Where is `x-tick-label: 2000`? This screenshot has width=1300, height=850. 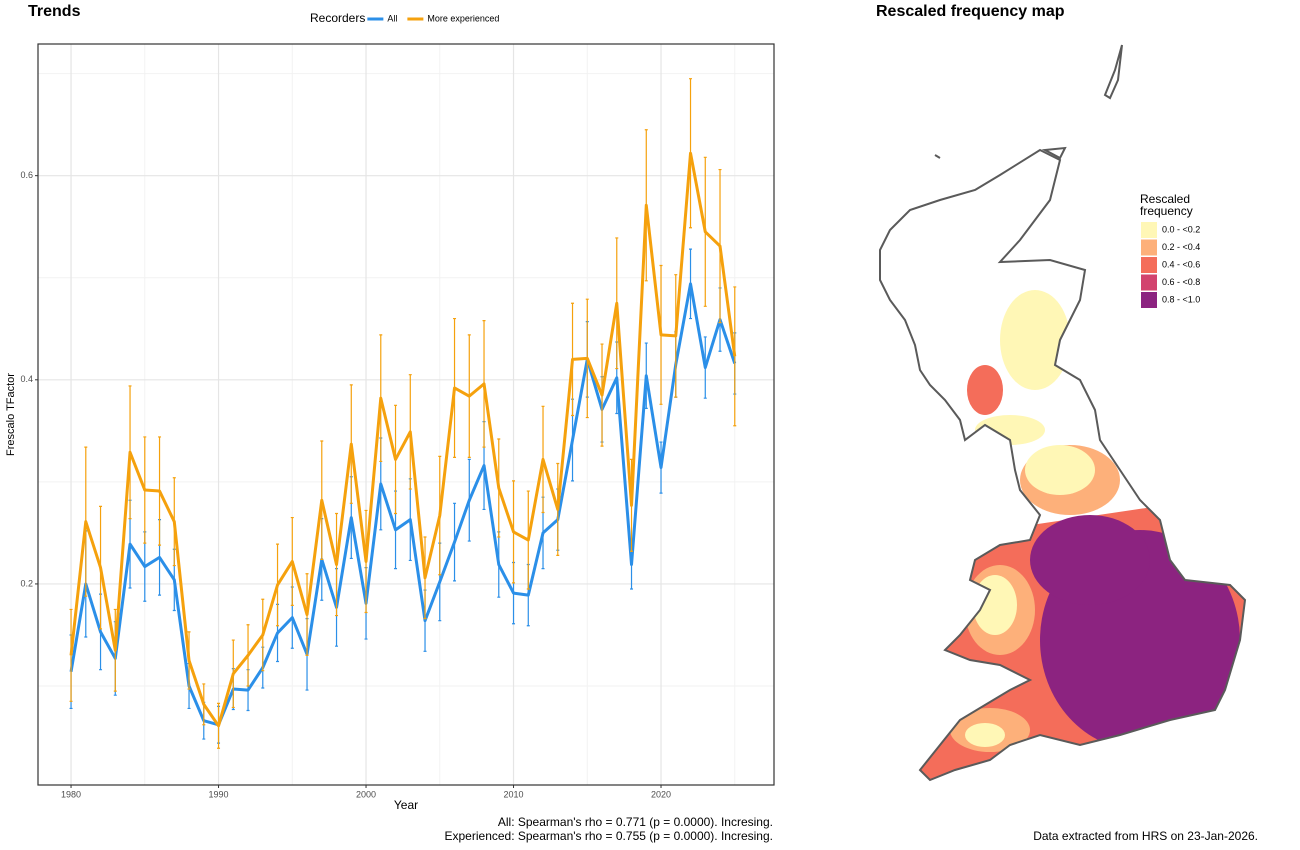
x-tick-label: 2000 is located at coordinates (366, 794).